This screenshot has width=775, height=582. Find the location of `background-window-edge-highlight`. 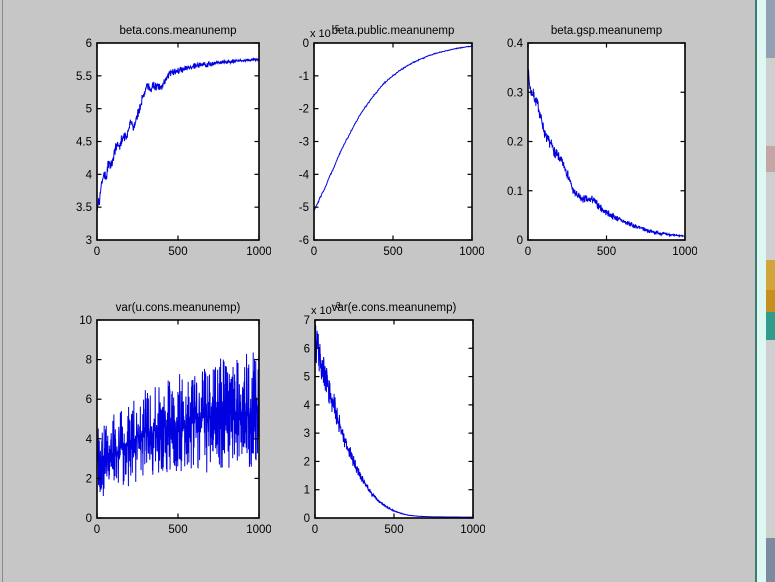

background-window-edge-highlight is located at coordinates (761, 291).